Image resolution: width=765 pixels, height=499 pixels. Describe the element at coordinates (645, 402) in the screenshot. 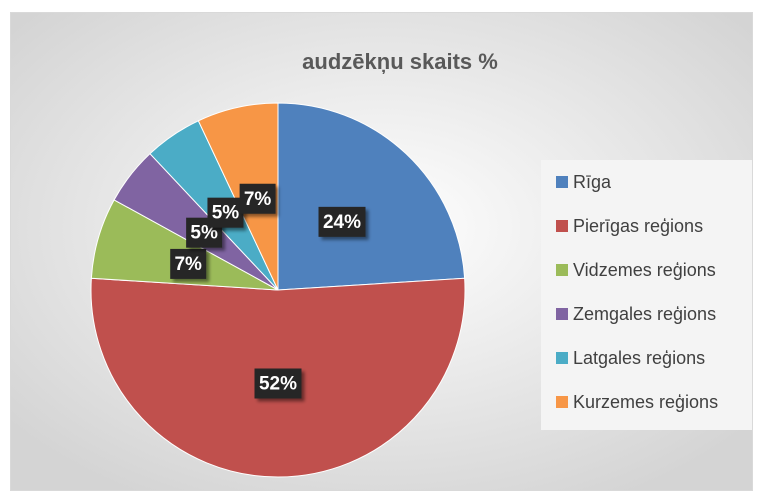

I see `legend-label: Kurzemes reģions` at that location.